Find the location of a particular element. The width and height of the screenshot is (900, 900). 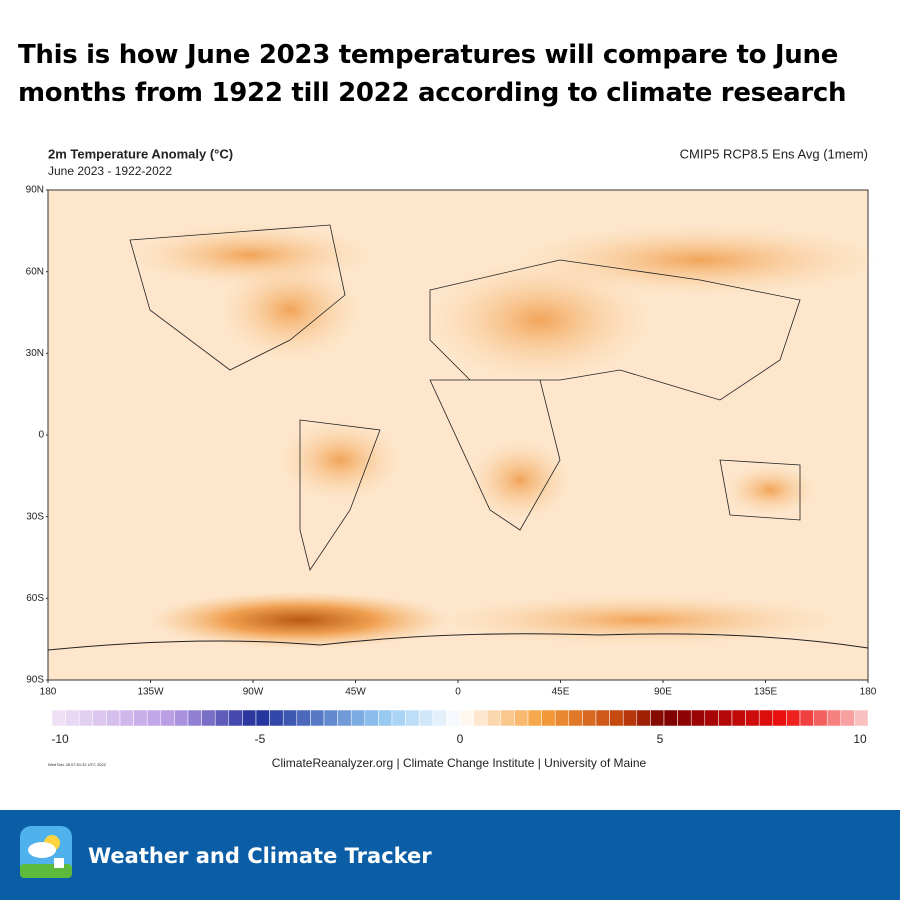

timestamp: Wed Dec 28 07:51:32 UTC 2022 is located at coordinates (77, 764).